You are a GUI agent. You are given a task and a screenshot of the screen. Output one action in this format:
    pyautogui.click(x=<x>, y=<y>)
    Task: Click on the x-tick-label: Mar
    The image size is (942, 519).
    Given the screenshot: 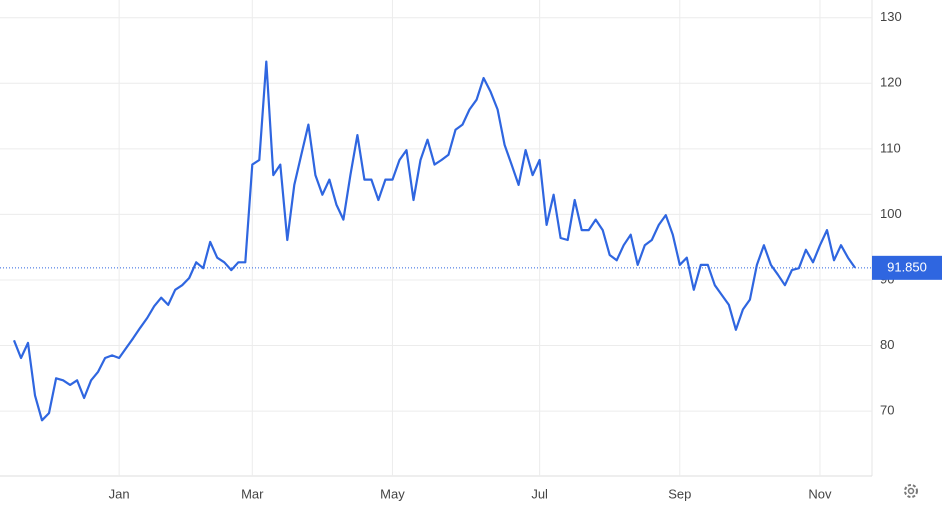 What is the action you would take?
    pyautogui.click(x=252, y=493)
    